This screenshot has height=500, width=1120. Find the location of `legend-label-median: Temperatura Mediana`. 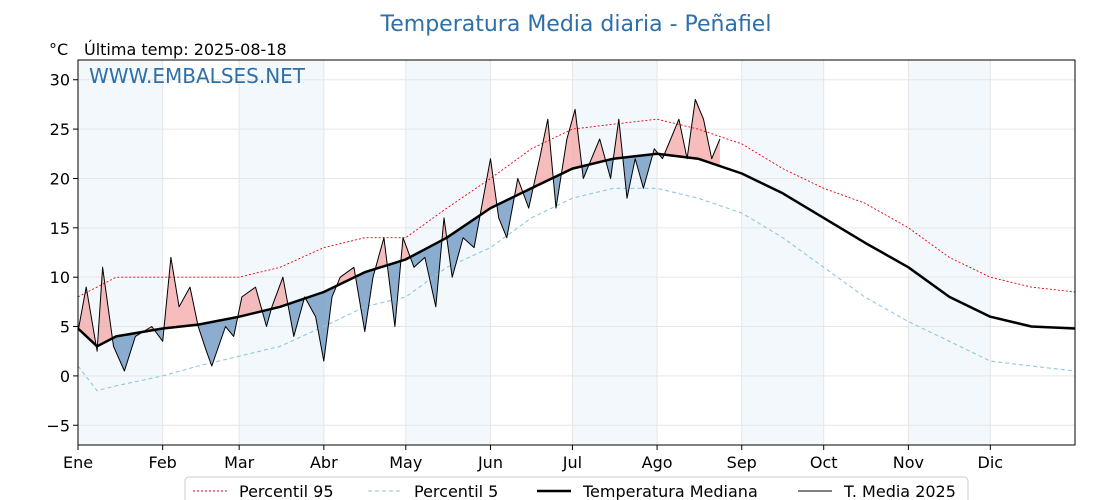

legend-label-median: Temperatura Mediana is located at coordinates (670, 491).